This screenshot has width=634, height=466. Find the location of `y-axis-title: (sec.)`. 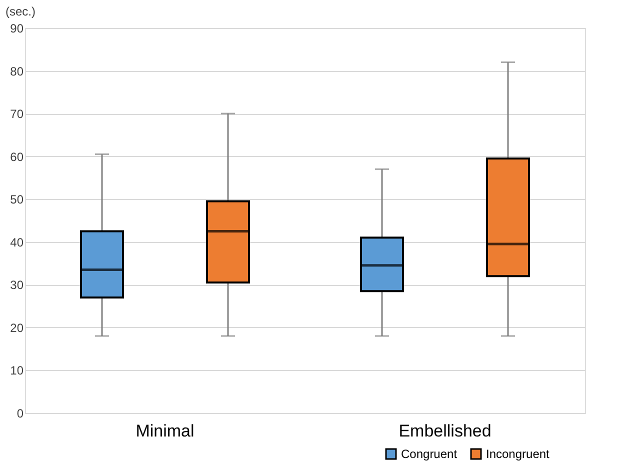

y-axis-title: (sec.) is located at coordinates (21, 11).